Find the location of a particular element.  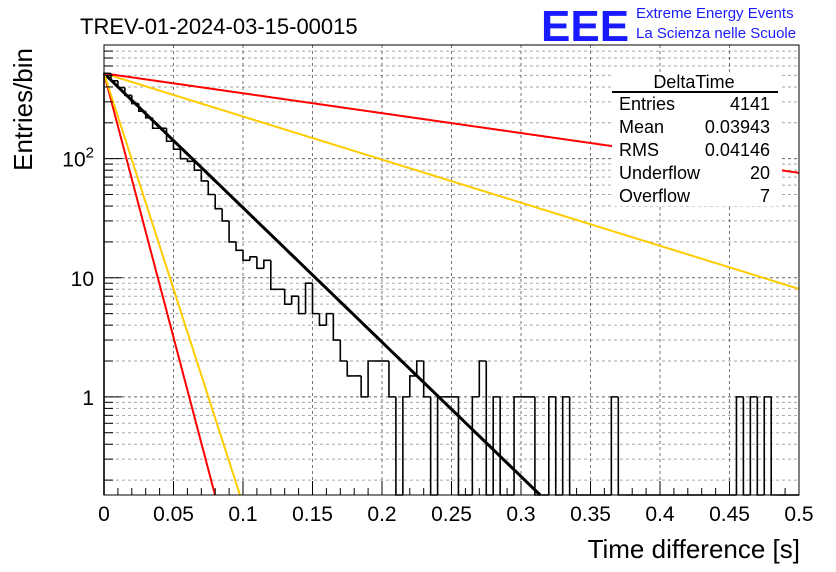

stats-label: RMS is located at coordinates (639, 150).